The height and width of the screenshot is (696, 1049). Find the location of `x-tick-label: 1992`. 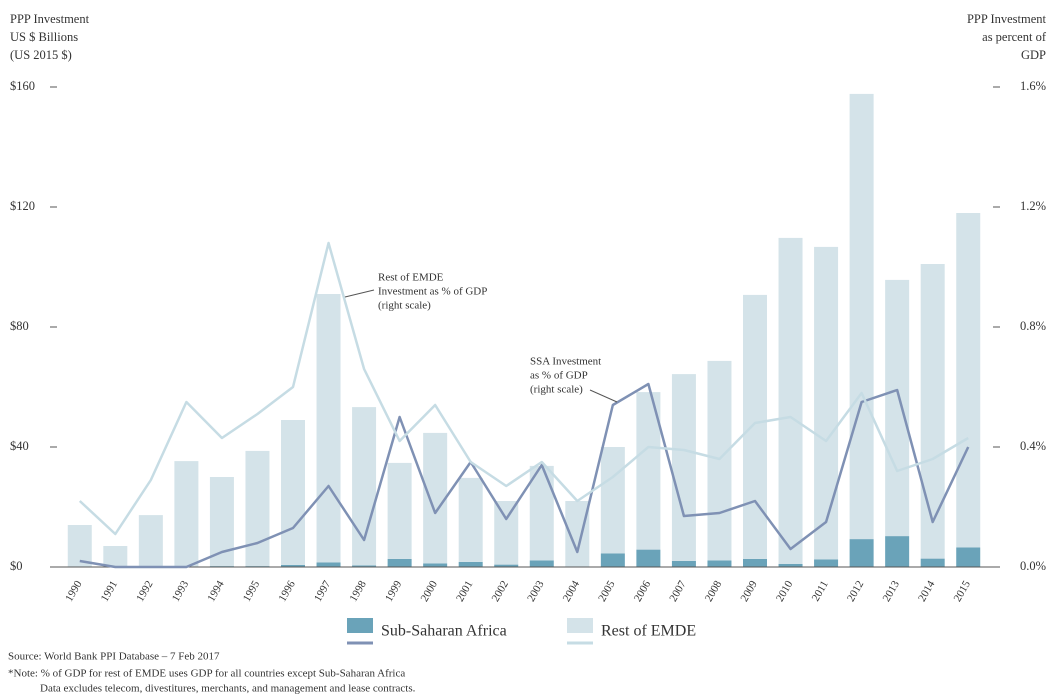

x-tick-label: 1992 is located at coordinates (144, 591).